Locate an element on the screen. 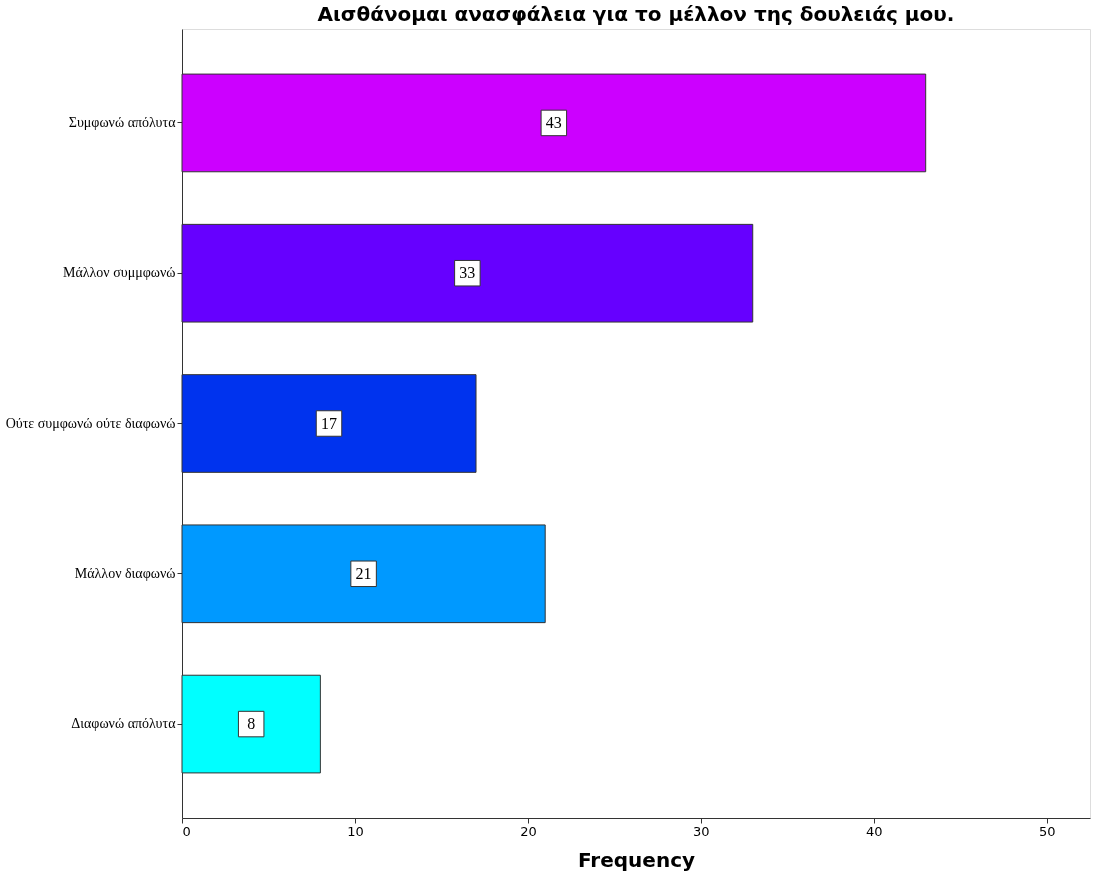 Image resolution: width=1109 pixels, height=888 pixels. y-tick-label: Μάλλον συμμφωνώ is located at coordinates (119, 273).